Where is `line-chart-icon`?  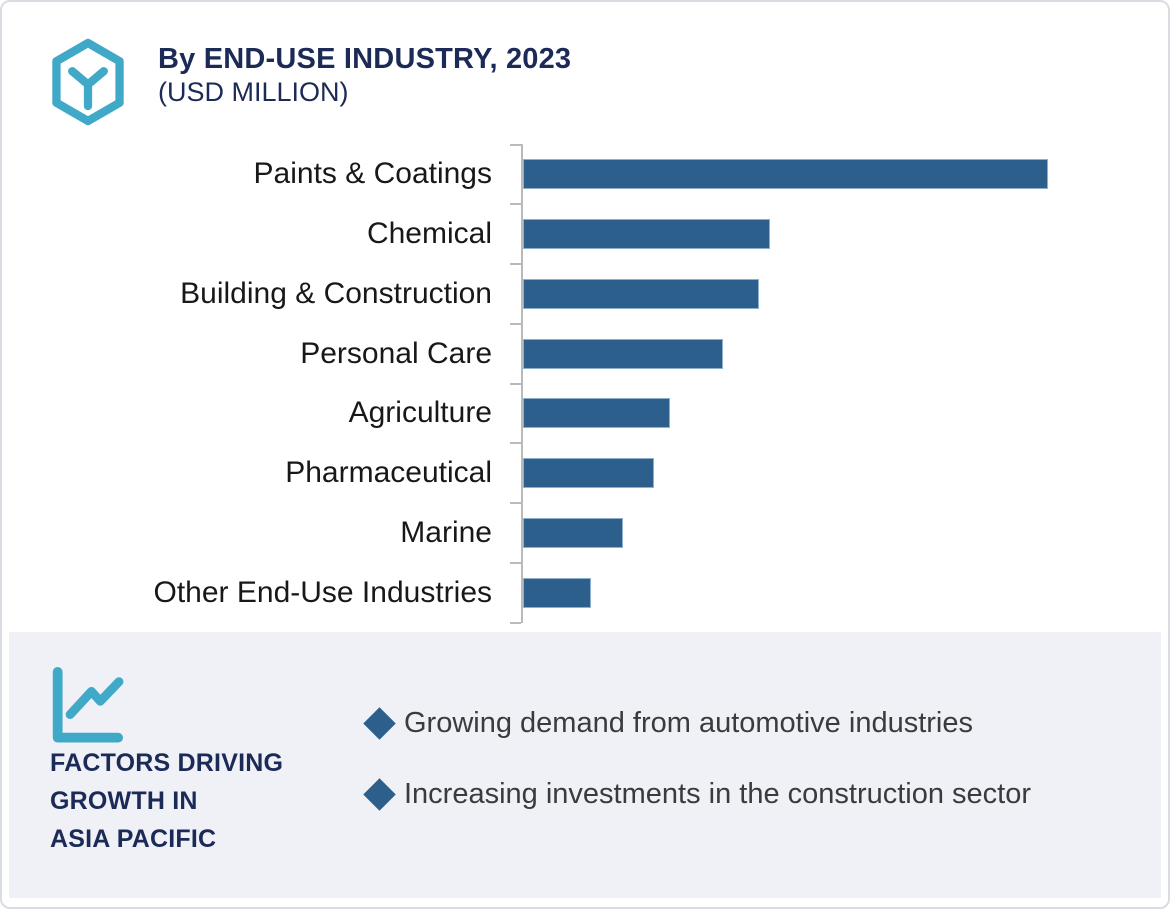
line-chart-icon is located at coordinates (88, 705).